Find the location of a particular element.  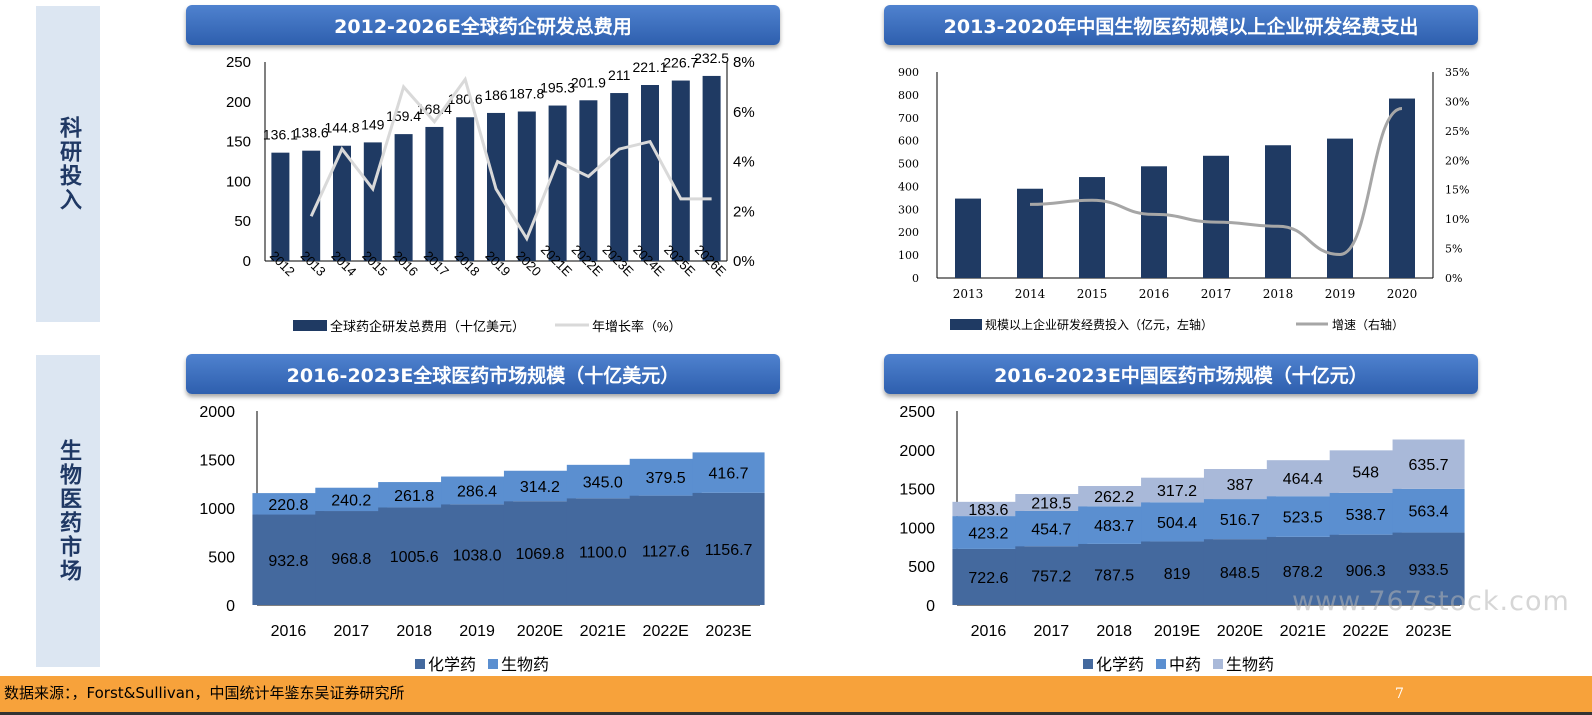

c2-ytick-label: 0 is located at coordinates (915, 278).